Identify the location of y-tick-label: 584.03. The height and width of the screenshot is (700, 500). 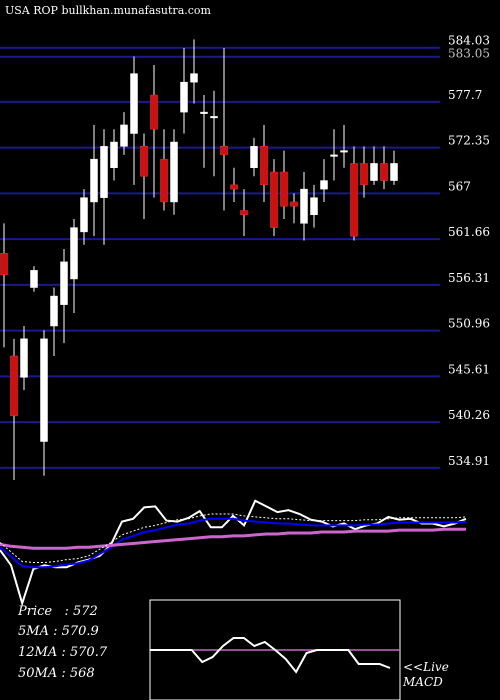
(469, 41).